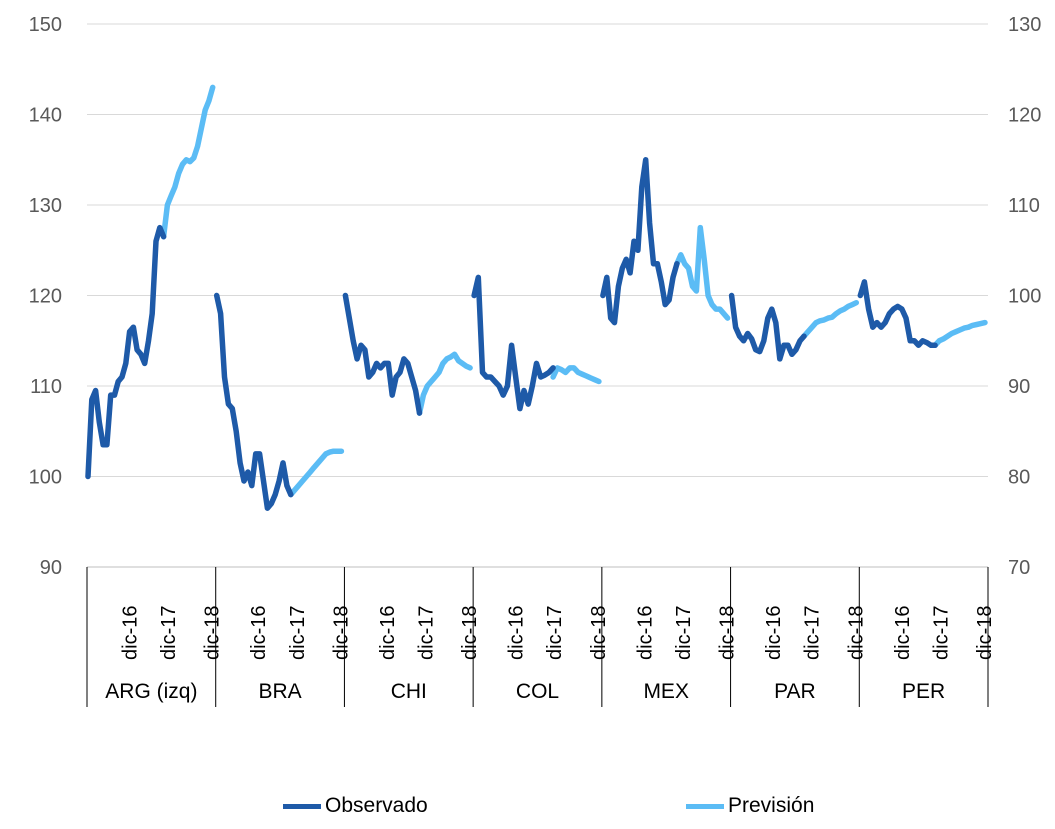  Describe the element at coordinates (376, 805) in the screenshot. I see `legend-label-observado: Observado` at that location.